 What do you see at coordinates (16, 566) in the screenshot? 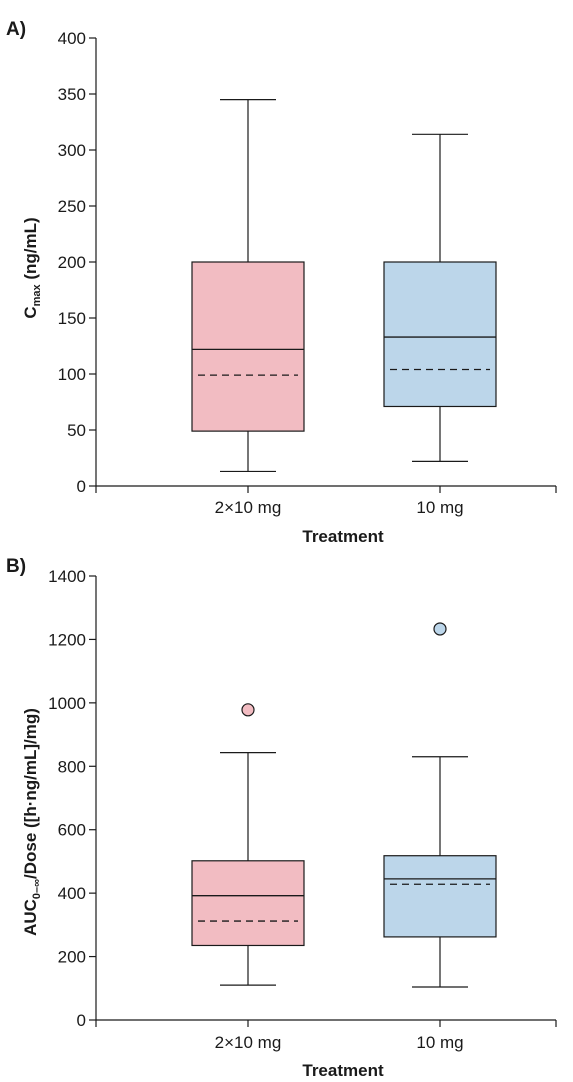
I see `panel-b-label: B)` at bounding box center [16, 566].